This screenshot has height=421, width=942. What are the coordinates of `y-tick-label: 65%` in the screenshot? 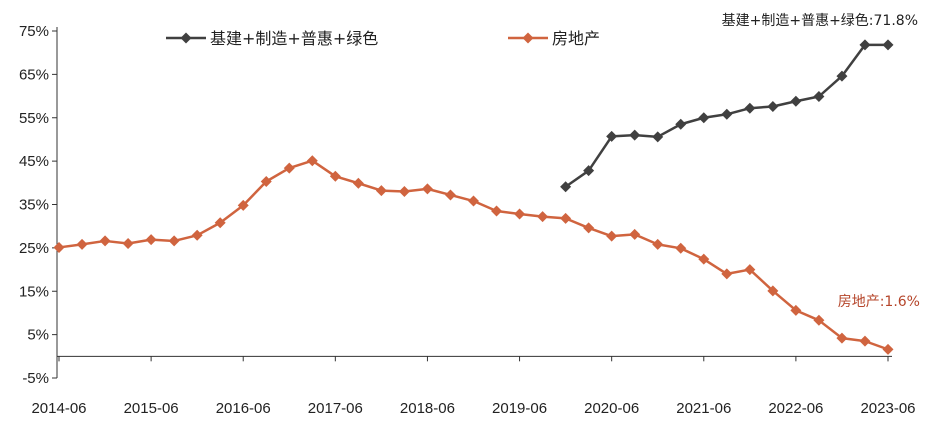 It's located at (34, 74).